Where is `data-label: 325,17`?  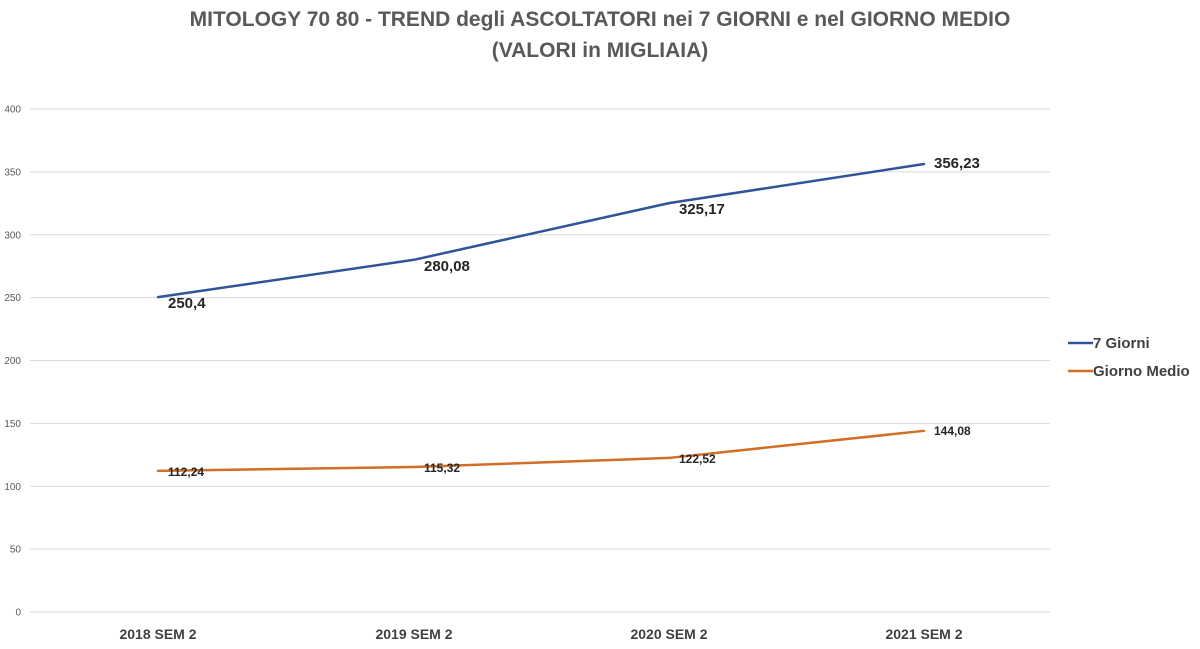 data-label: 325,17 is located at coordinates (702, 209).